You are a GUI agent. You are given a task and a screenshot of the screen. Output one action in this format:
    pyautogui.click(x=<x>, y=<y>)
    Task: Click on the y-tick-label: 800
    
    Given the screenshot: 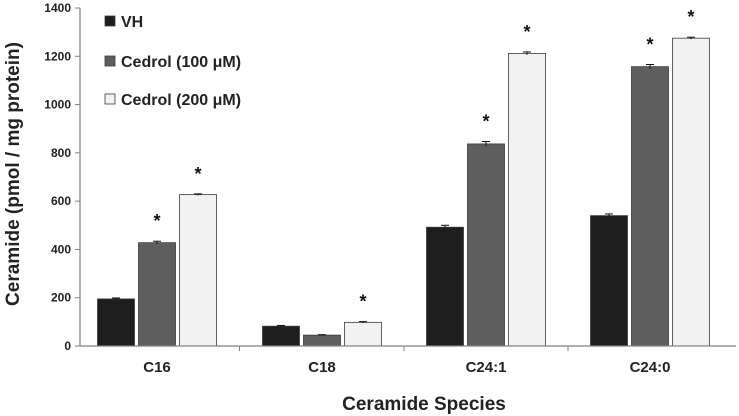 What is the action you would take?
    pyautogui.click(x=61, y=153)
    